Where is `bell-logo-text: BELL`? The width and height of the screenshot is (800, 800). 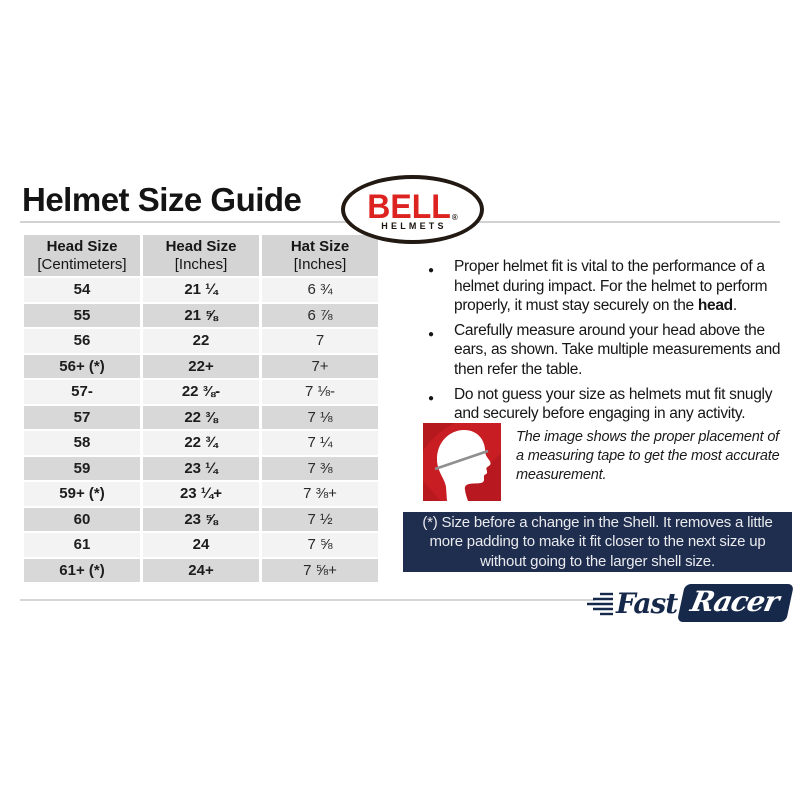 bell-logo-text: BELL is located at coordinates (409, 206).